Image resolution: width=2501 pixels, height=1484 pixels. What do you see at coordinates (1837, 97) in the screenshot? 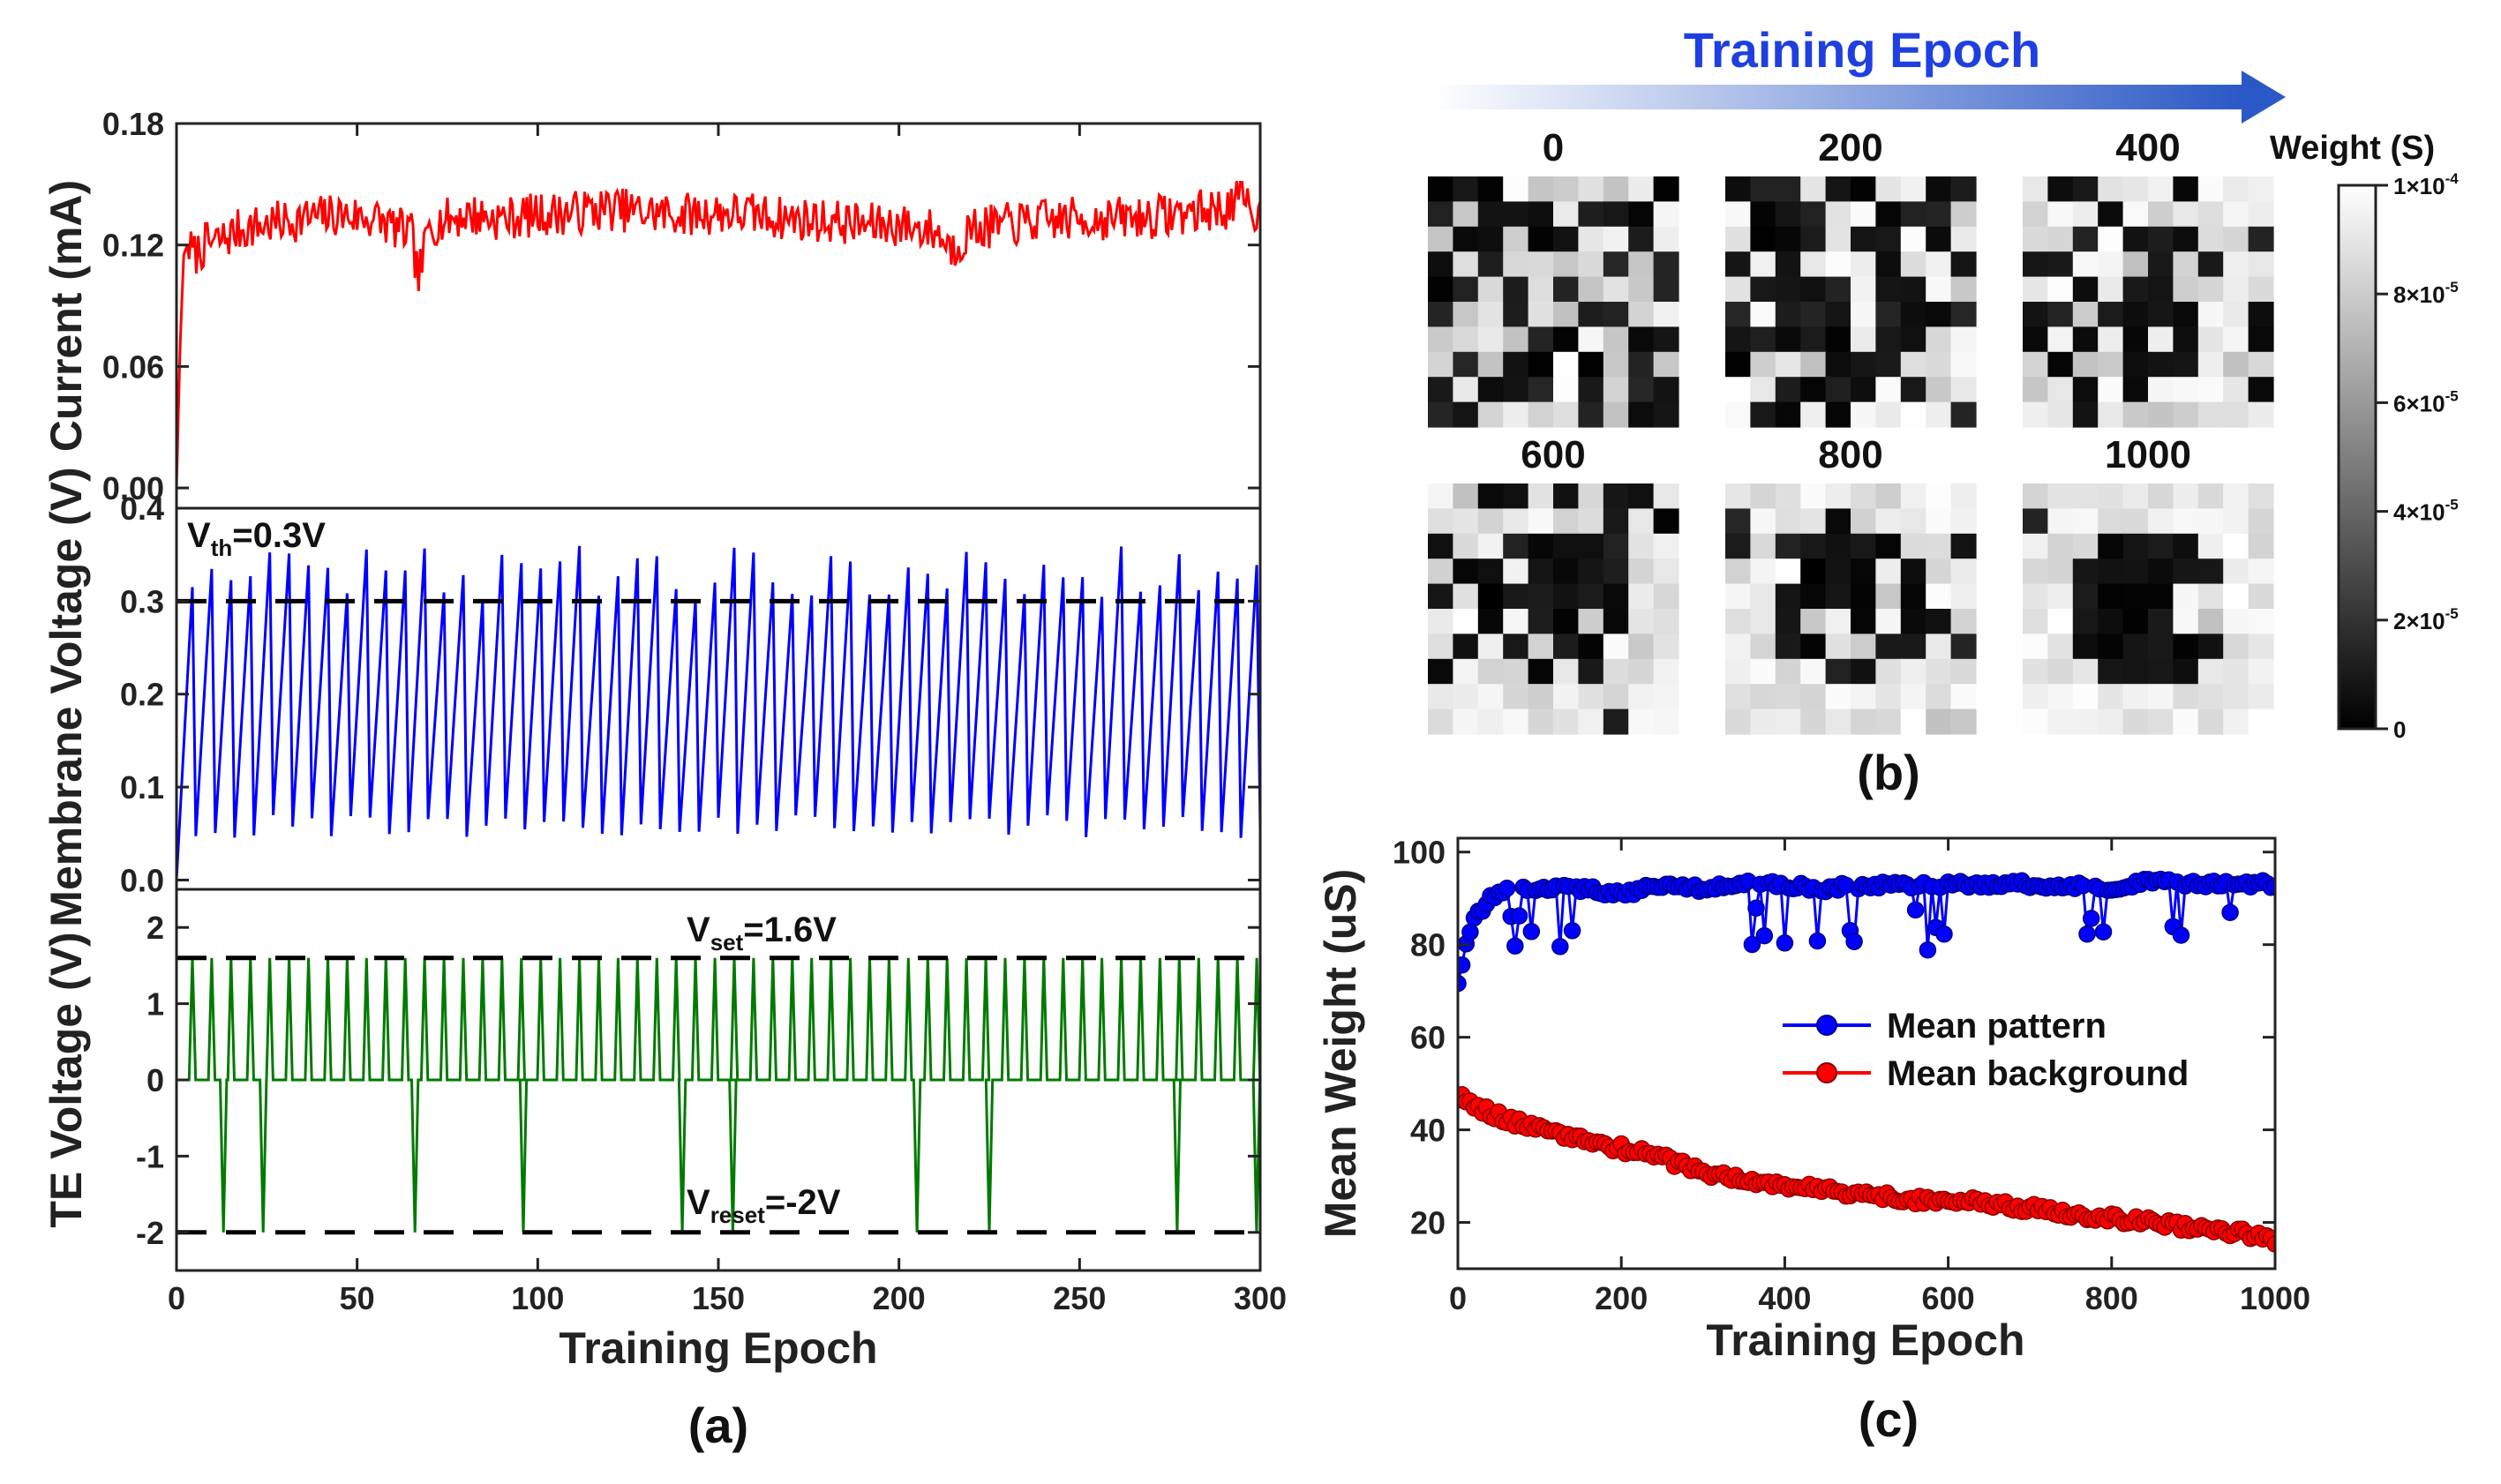
I see `training-epoch-arrow-shaft` at bounding box center [1837, 97].